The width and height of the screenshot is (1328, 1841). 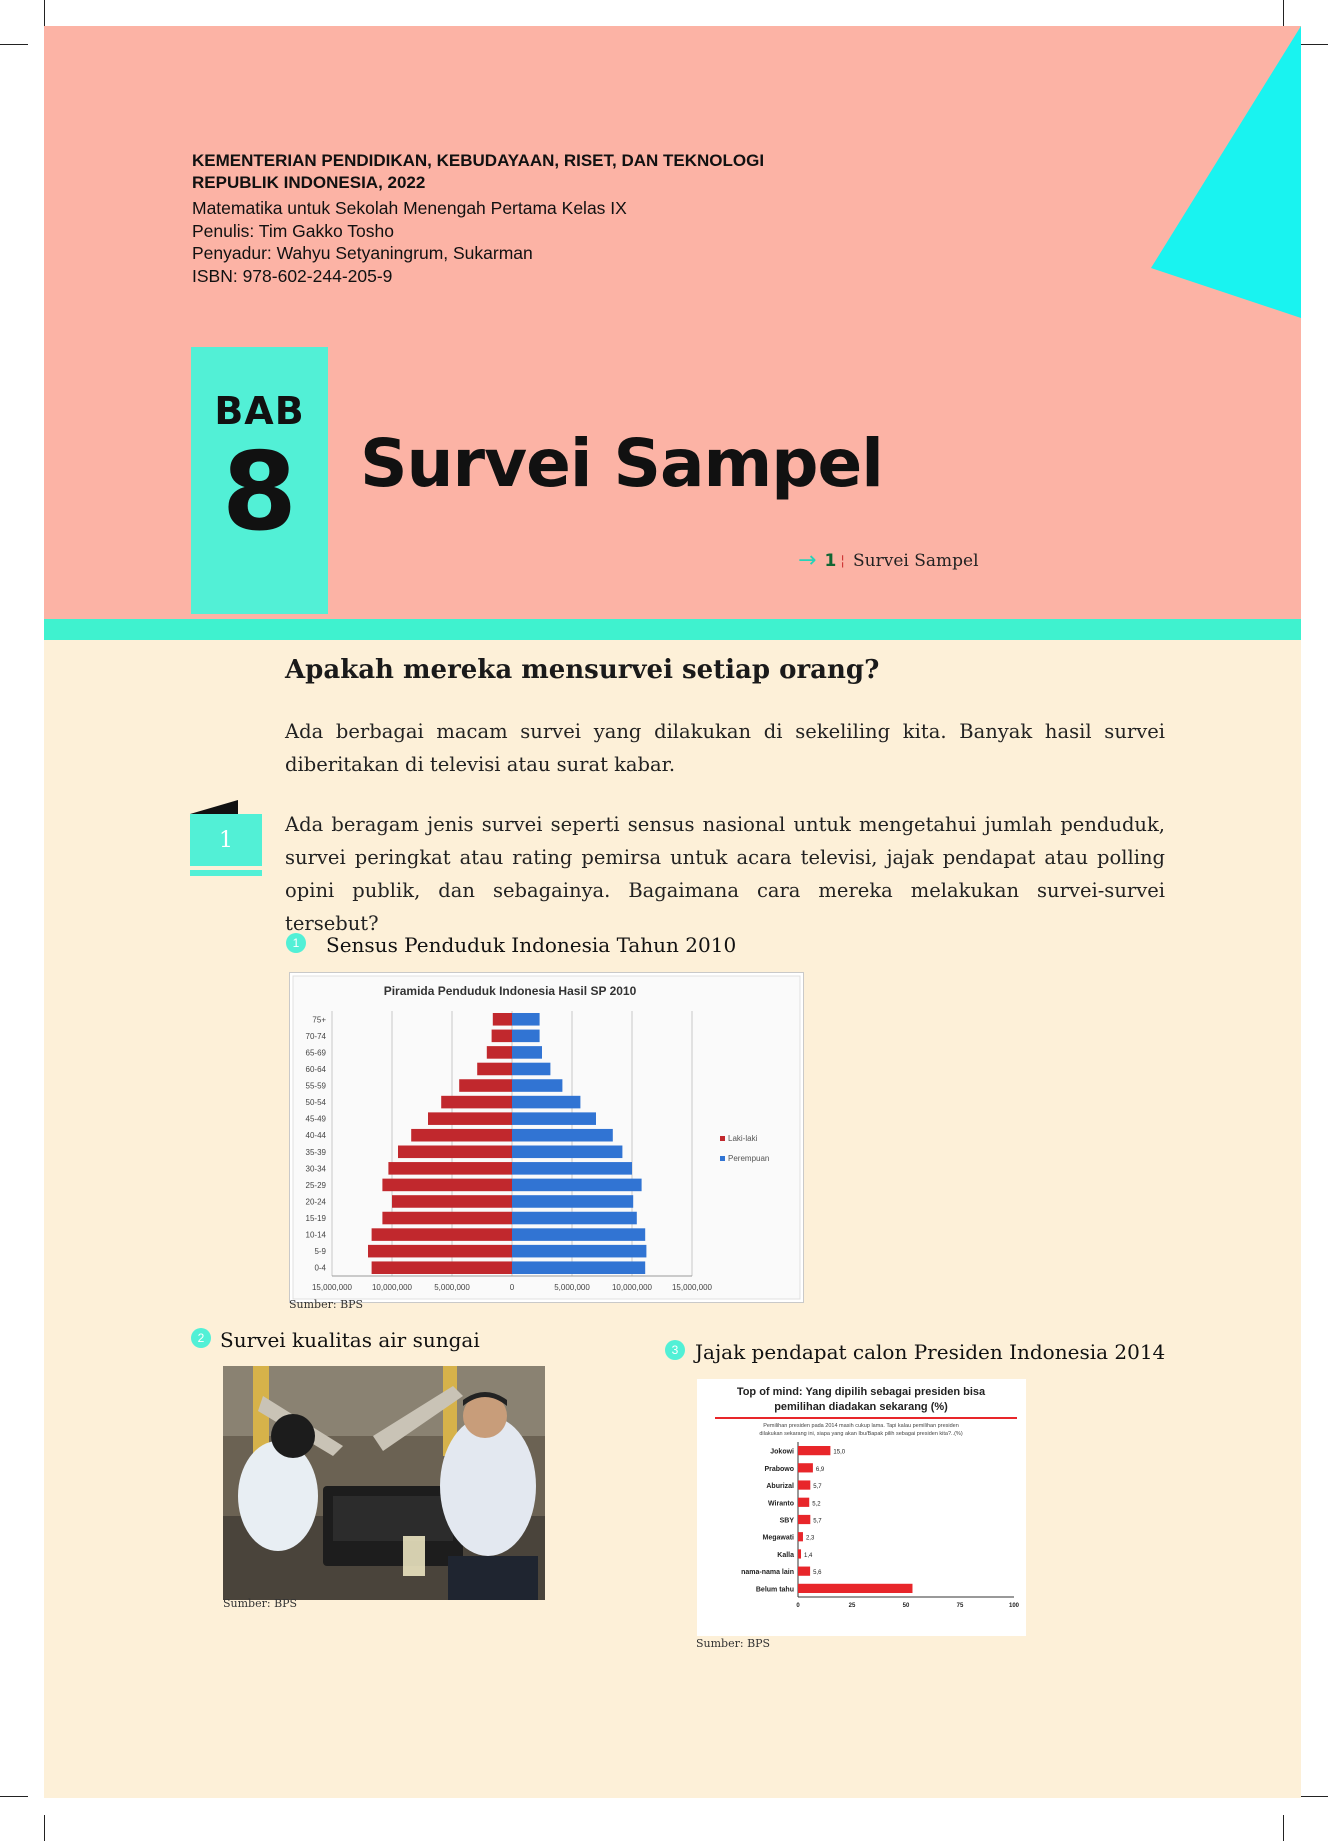 I want to click on x-tick-label: 25, so click(x=852, y=1606).